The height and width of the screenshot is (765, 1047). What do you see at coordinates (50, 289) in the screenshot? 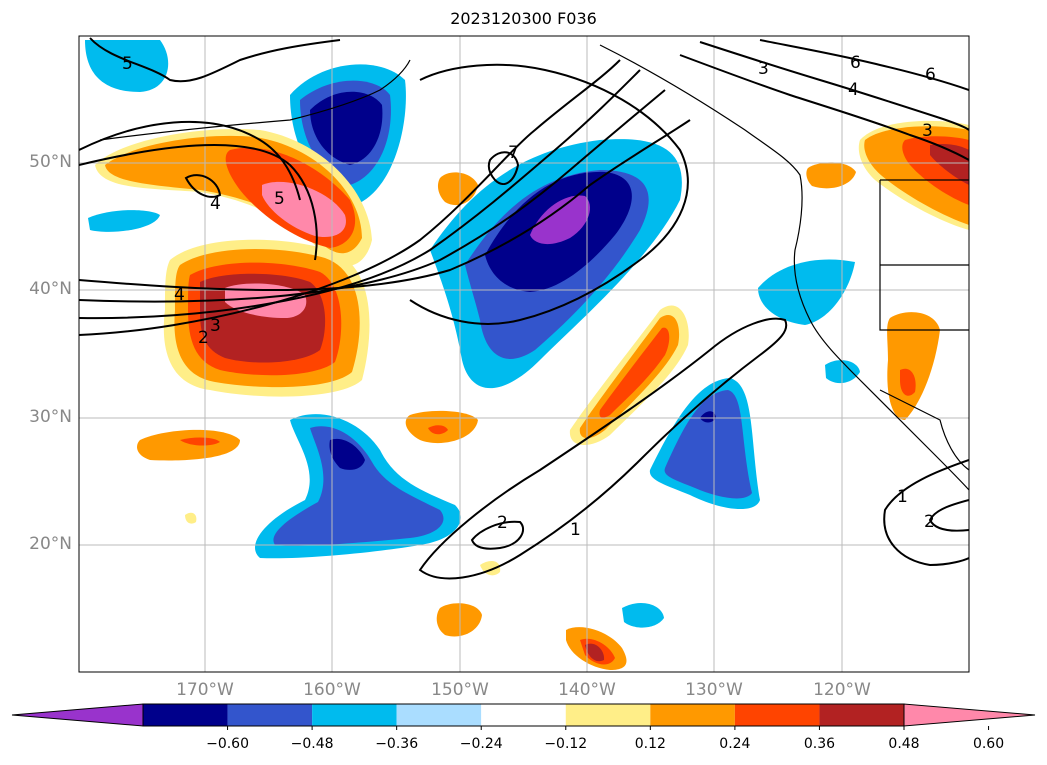
I see `lat-label: 40°N` at bounding box center [50, 289].